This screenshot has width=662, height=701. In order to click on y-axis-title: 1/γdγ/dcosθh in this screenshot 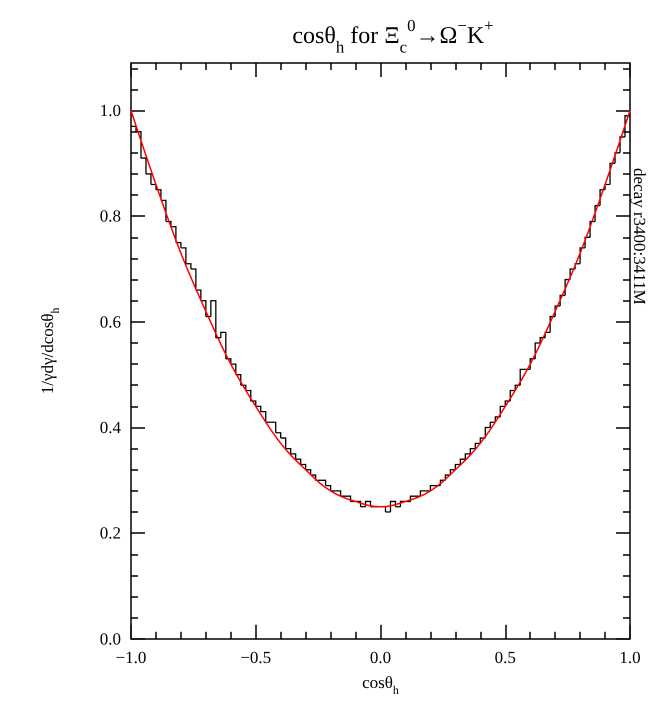, I will do `click(50, 350)`.